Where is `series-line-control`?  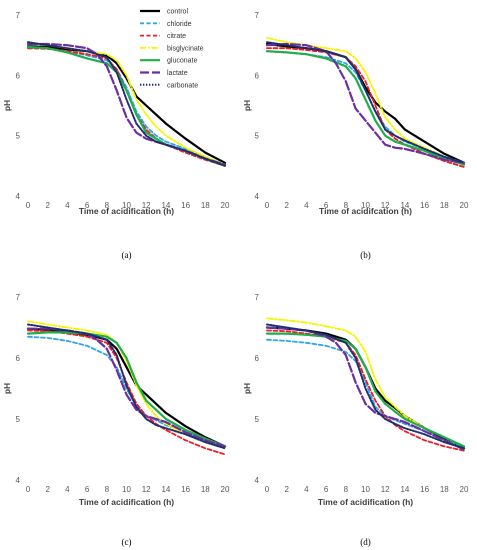
series-line-control is located at coordinates (365, 103).